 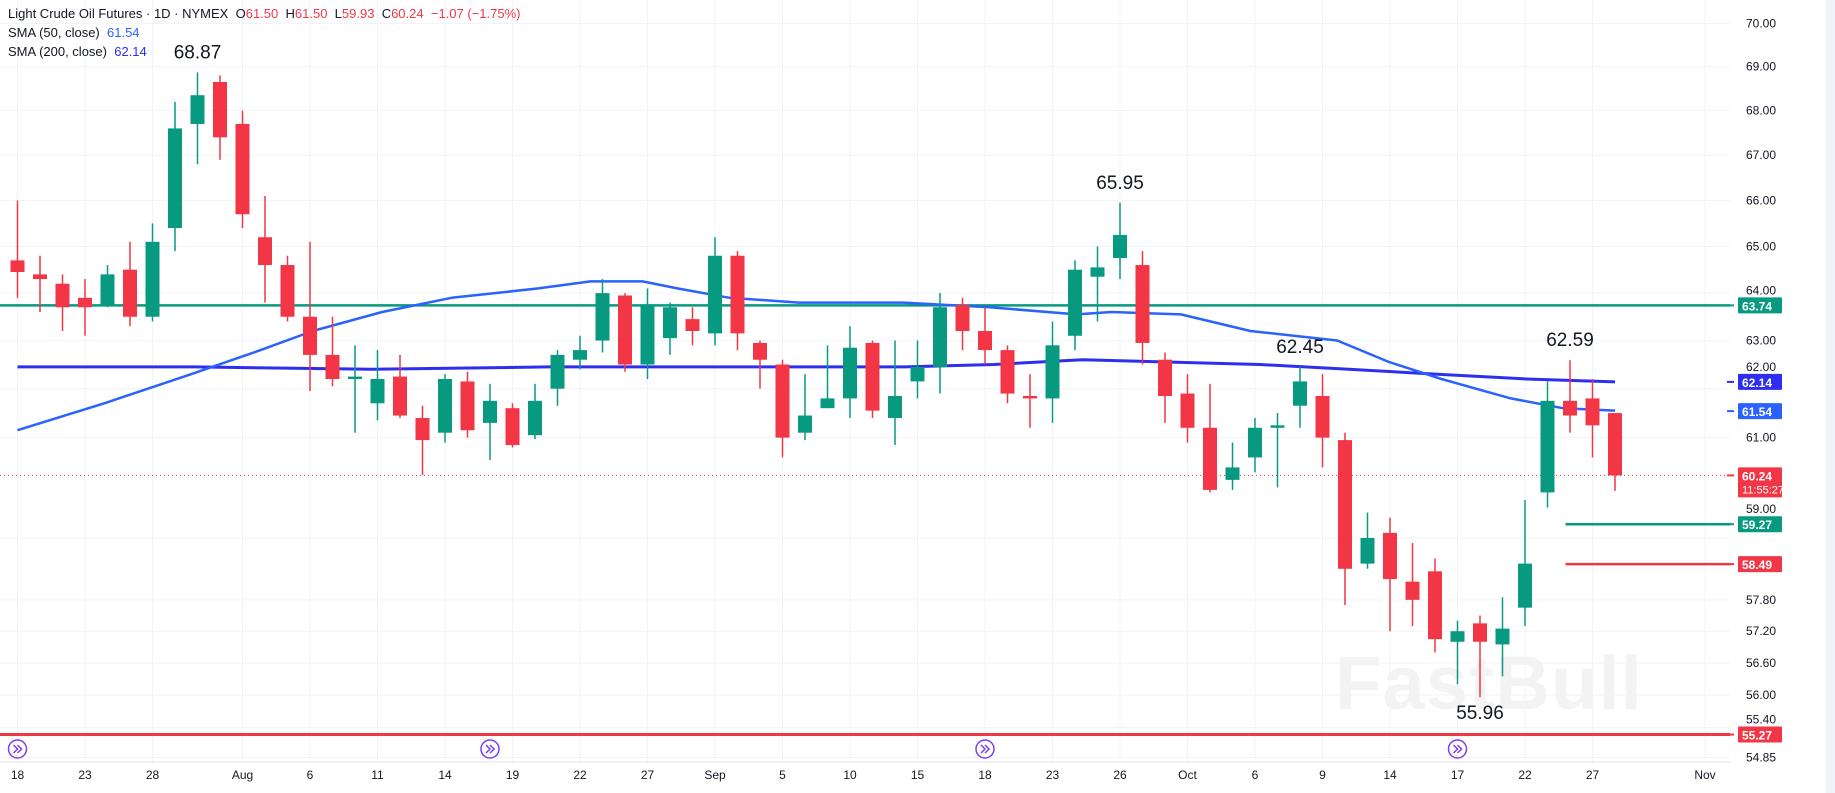 What do you see at coordinates (1757, 525) in the screenshot?
I see `level-label-badge-text: 59.27` at bounding box center [1757, 525].